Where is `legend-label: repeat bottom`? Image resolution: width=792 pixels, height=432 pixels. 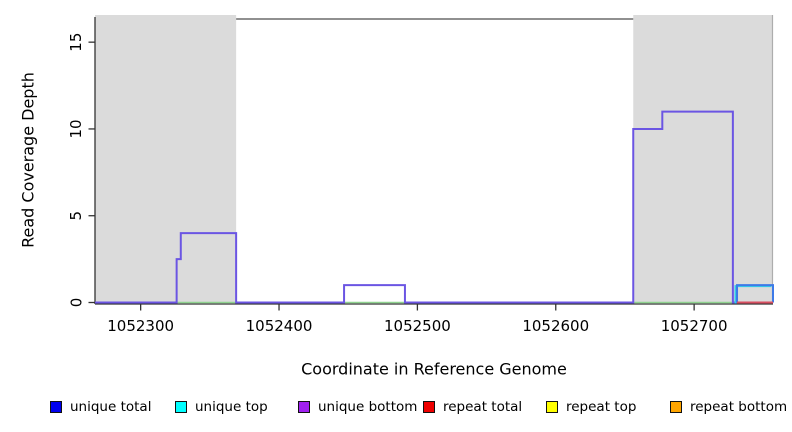
legend-label: repeat bottom is located at coordinates (739, 407).